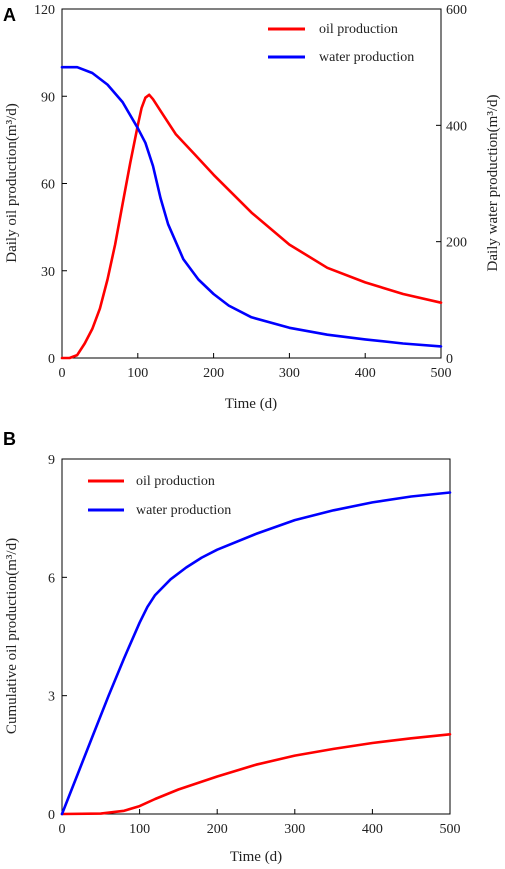 The height and width of the screenshot is (869, 505). I want to click on panel-a-y-tick-label: 60, so click(48, 185).